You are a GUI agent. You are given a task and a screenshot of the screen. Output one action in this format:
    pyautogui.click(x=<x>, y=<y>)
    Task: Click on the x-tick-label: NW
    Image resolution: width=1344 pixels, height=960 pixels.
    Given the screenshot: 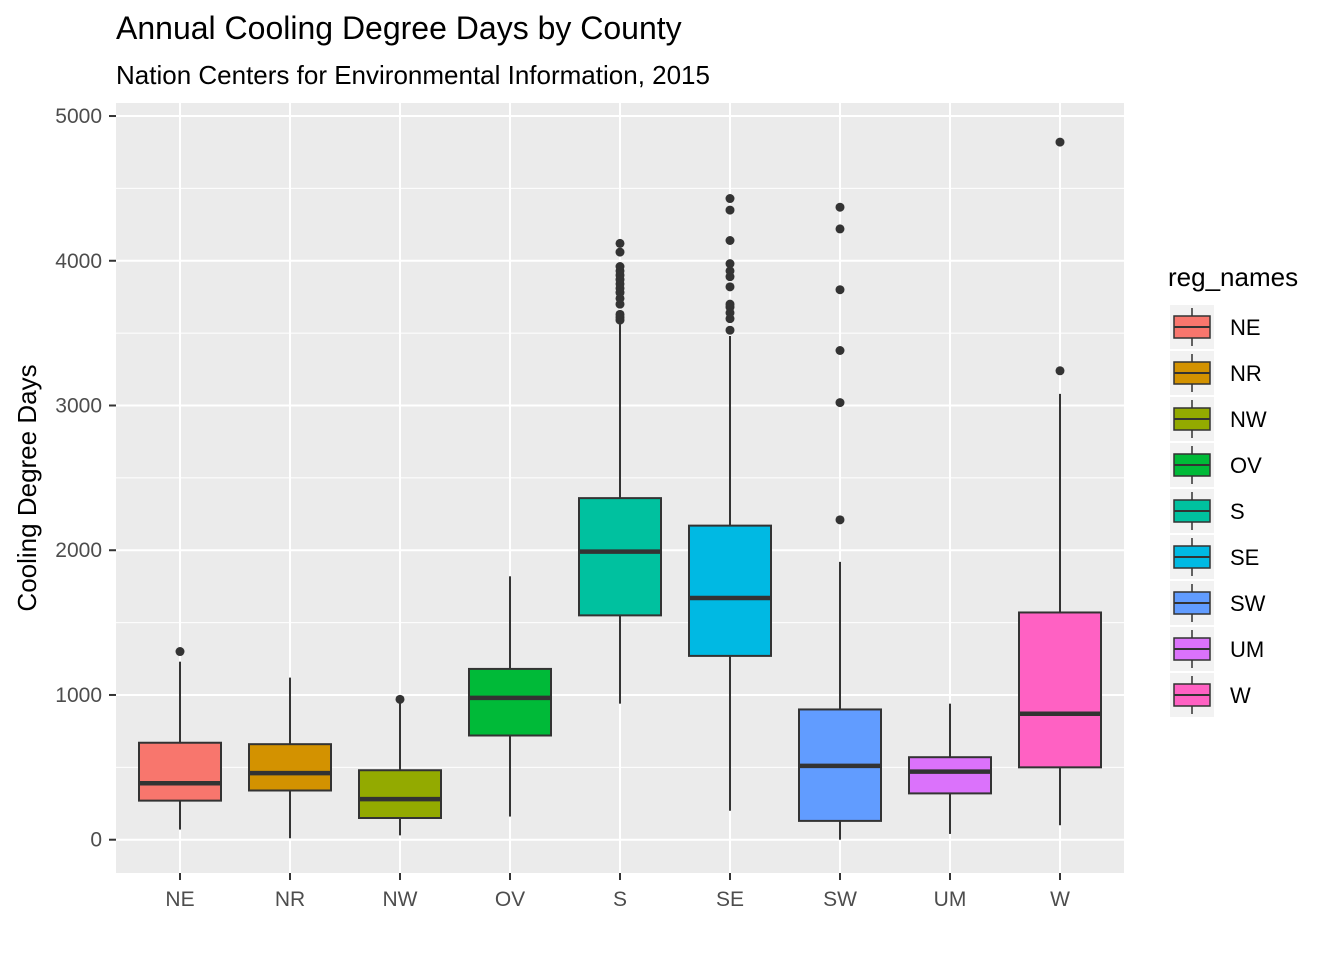 What is the action you would take?
    pyautogui.click(x=400, y=899)
    